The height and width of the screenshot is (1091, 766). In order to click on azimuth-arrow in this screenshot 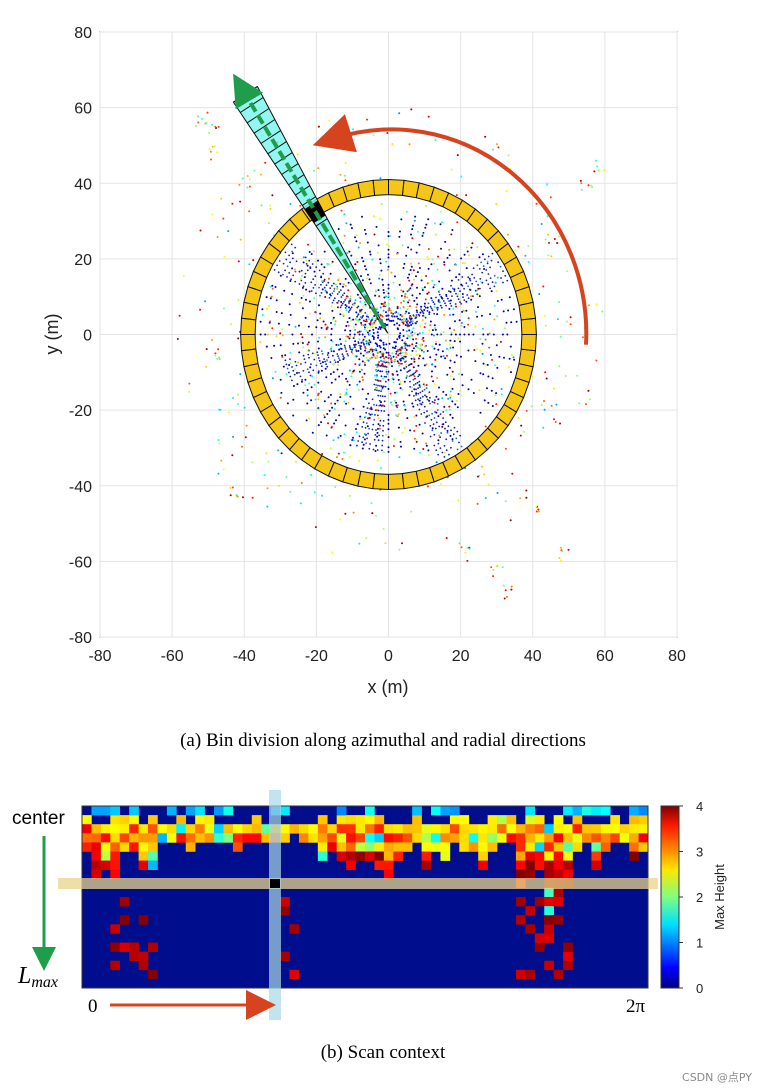, I will do `click(450, 229)`.